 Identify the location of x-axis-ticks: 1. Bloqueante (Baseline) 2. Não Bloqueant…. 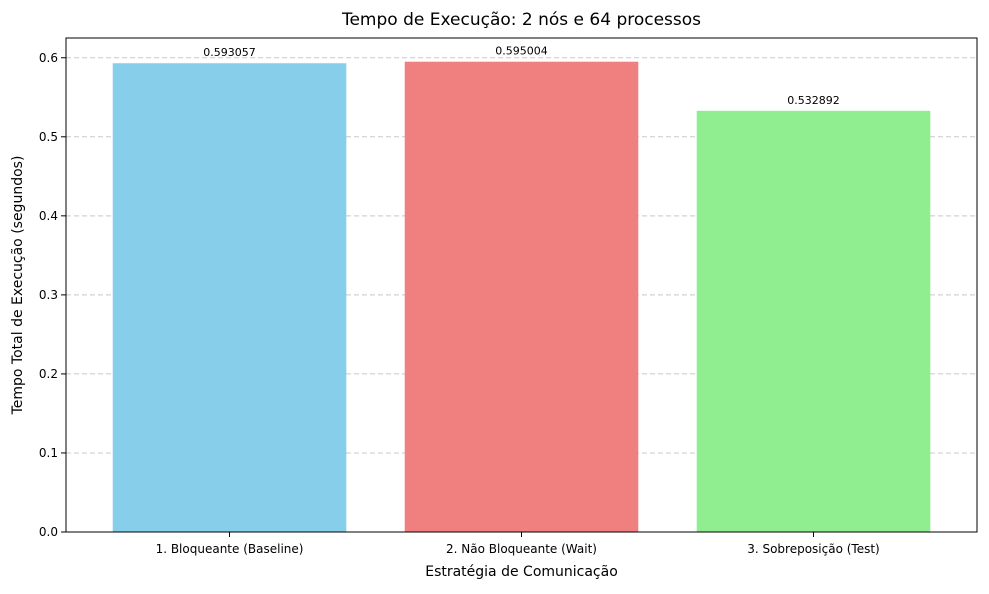
(518, 544).